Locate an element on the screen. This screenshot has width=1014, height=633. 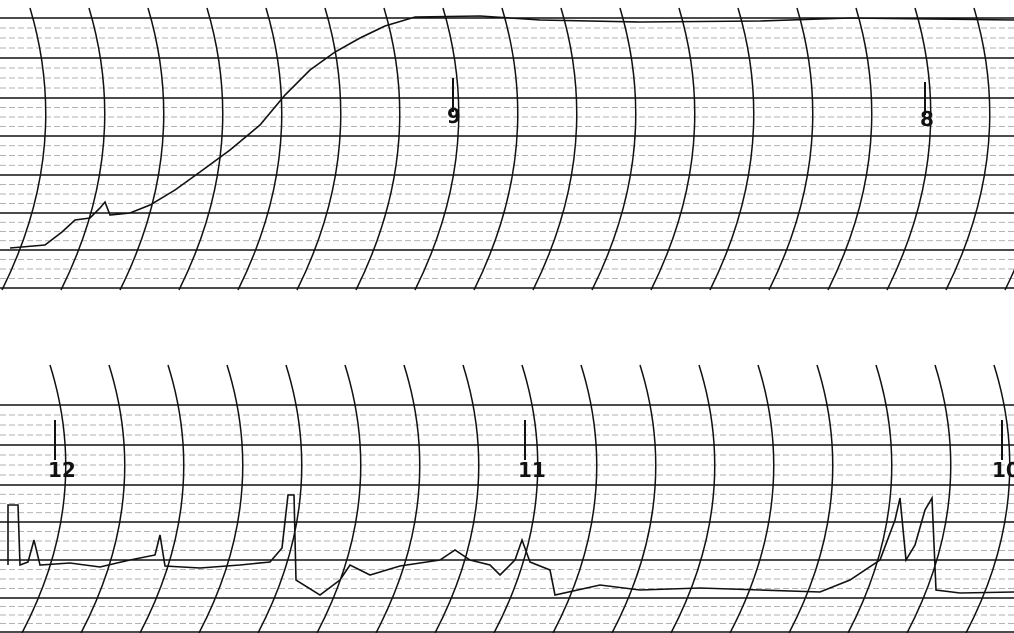
marker-label: 9 is located at coordinates (454, 116).